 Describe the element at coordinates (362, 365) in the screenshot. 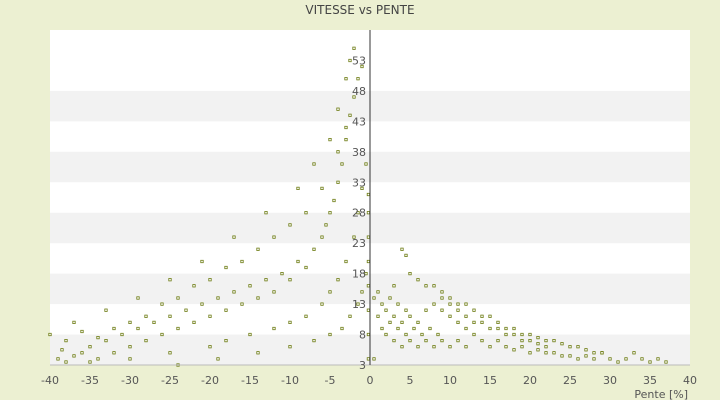

I see `y-tick-label: 3` at that location.